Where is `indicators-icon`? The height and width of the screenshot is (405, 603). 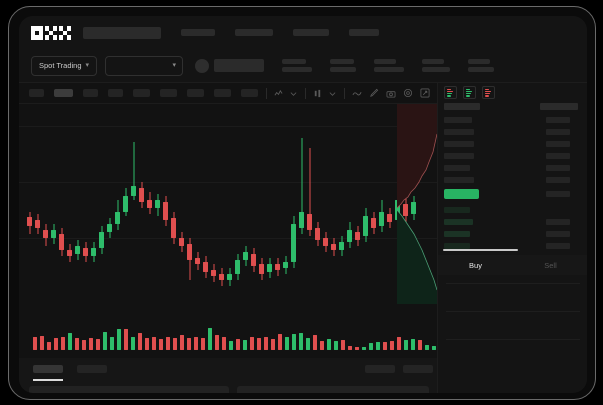
indicators-icon is located at coordinates (278, 93).